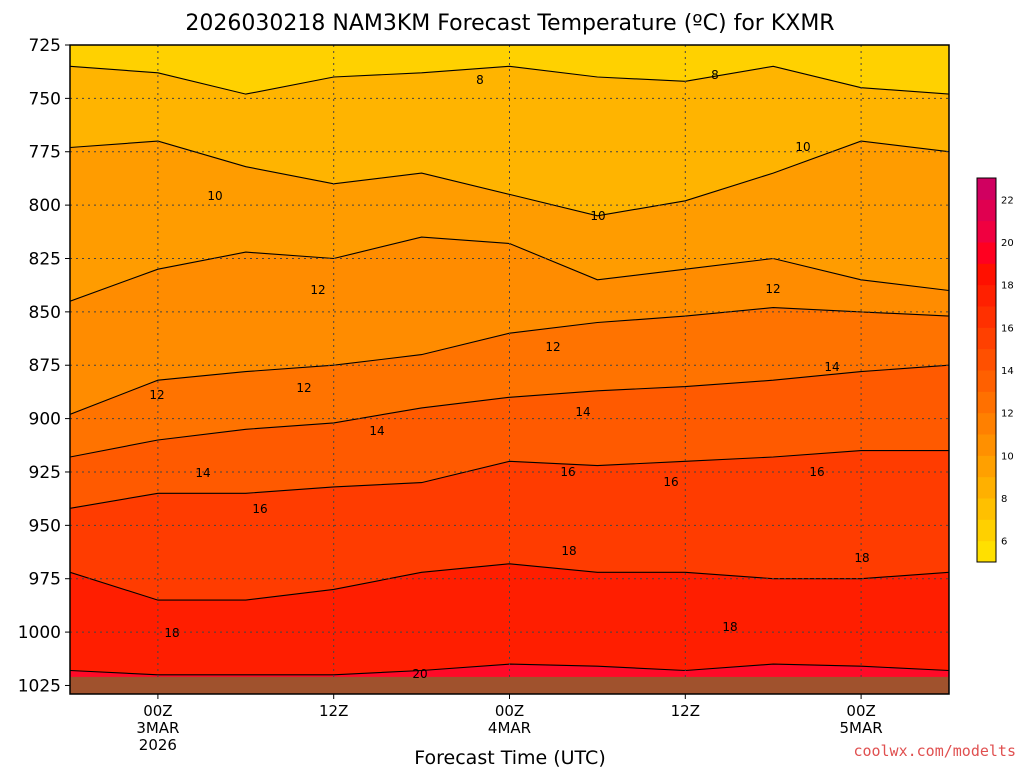 This screenshot has width=1024, height=768. Describe the element at coordinates (1004, 499) in the screenshot. I see `colorbar-label-8: 8` at that location.